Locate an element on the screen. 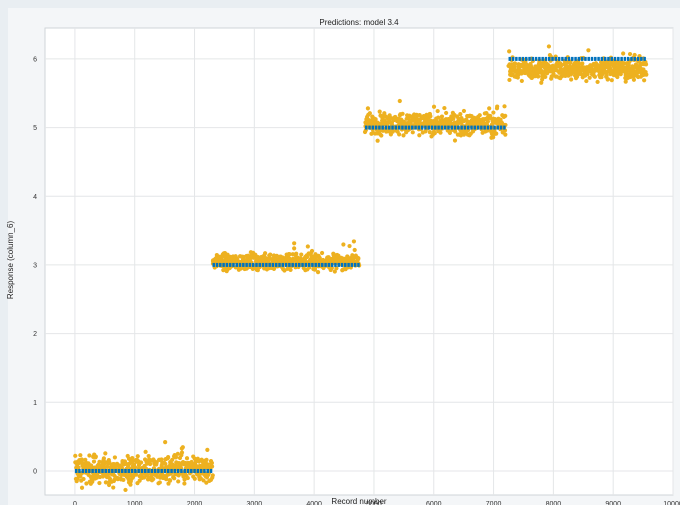  y-tick-label: 1 is located at coordinates (35, 403).